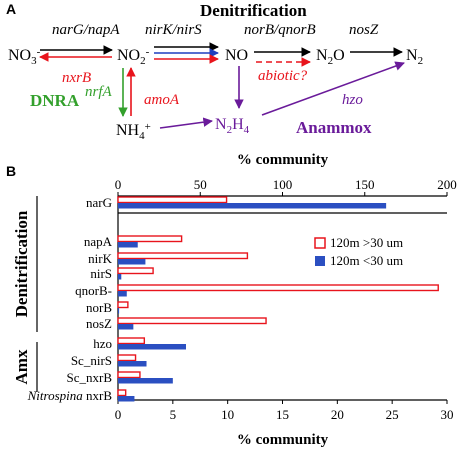 Image resolution: width=459 pixels, height=456 pixels. I want to click on bottom-axis-tick-label: 0, so click(118, 414).